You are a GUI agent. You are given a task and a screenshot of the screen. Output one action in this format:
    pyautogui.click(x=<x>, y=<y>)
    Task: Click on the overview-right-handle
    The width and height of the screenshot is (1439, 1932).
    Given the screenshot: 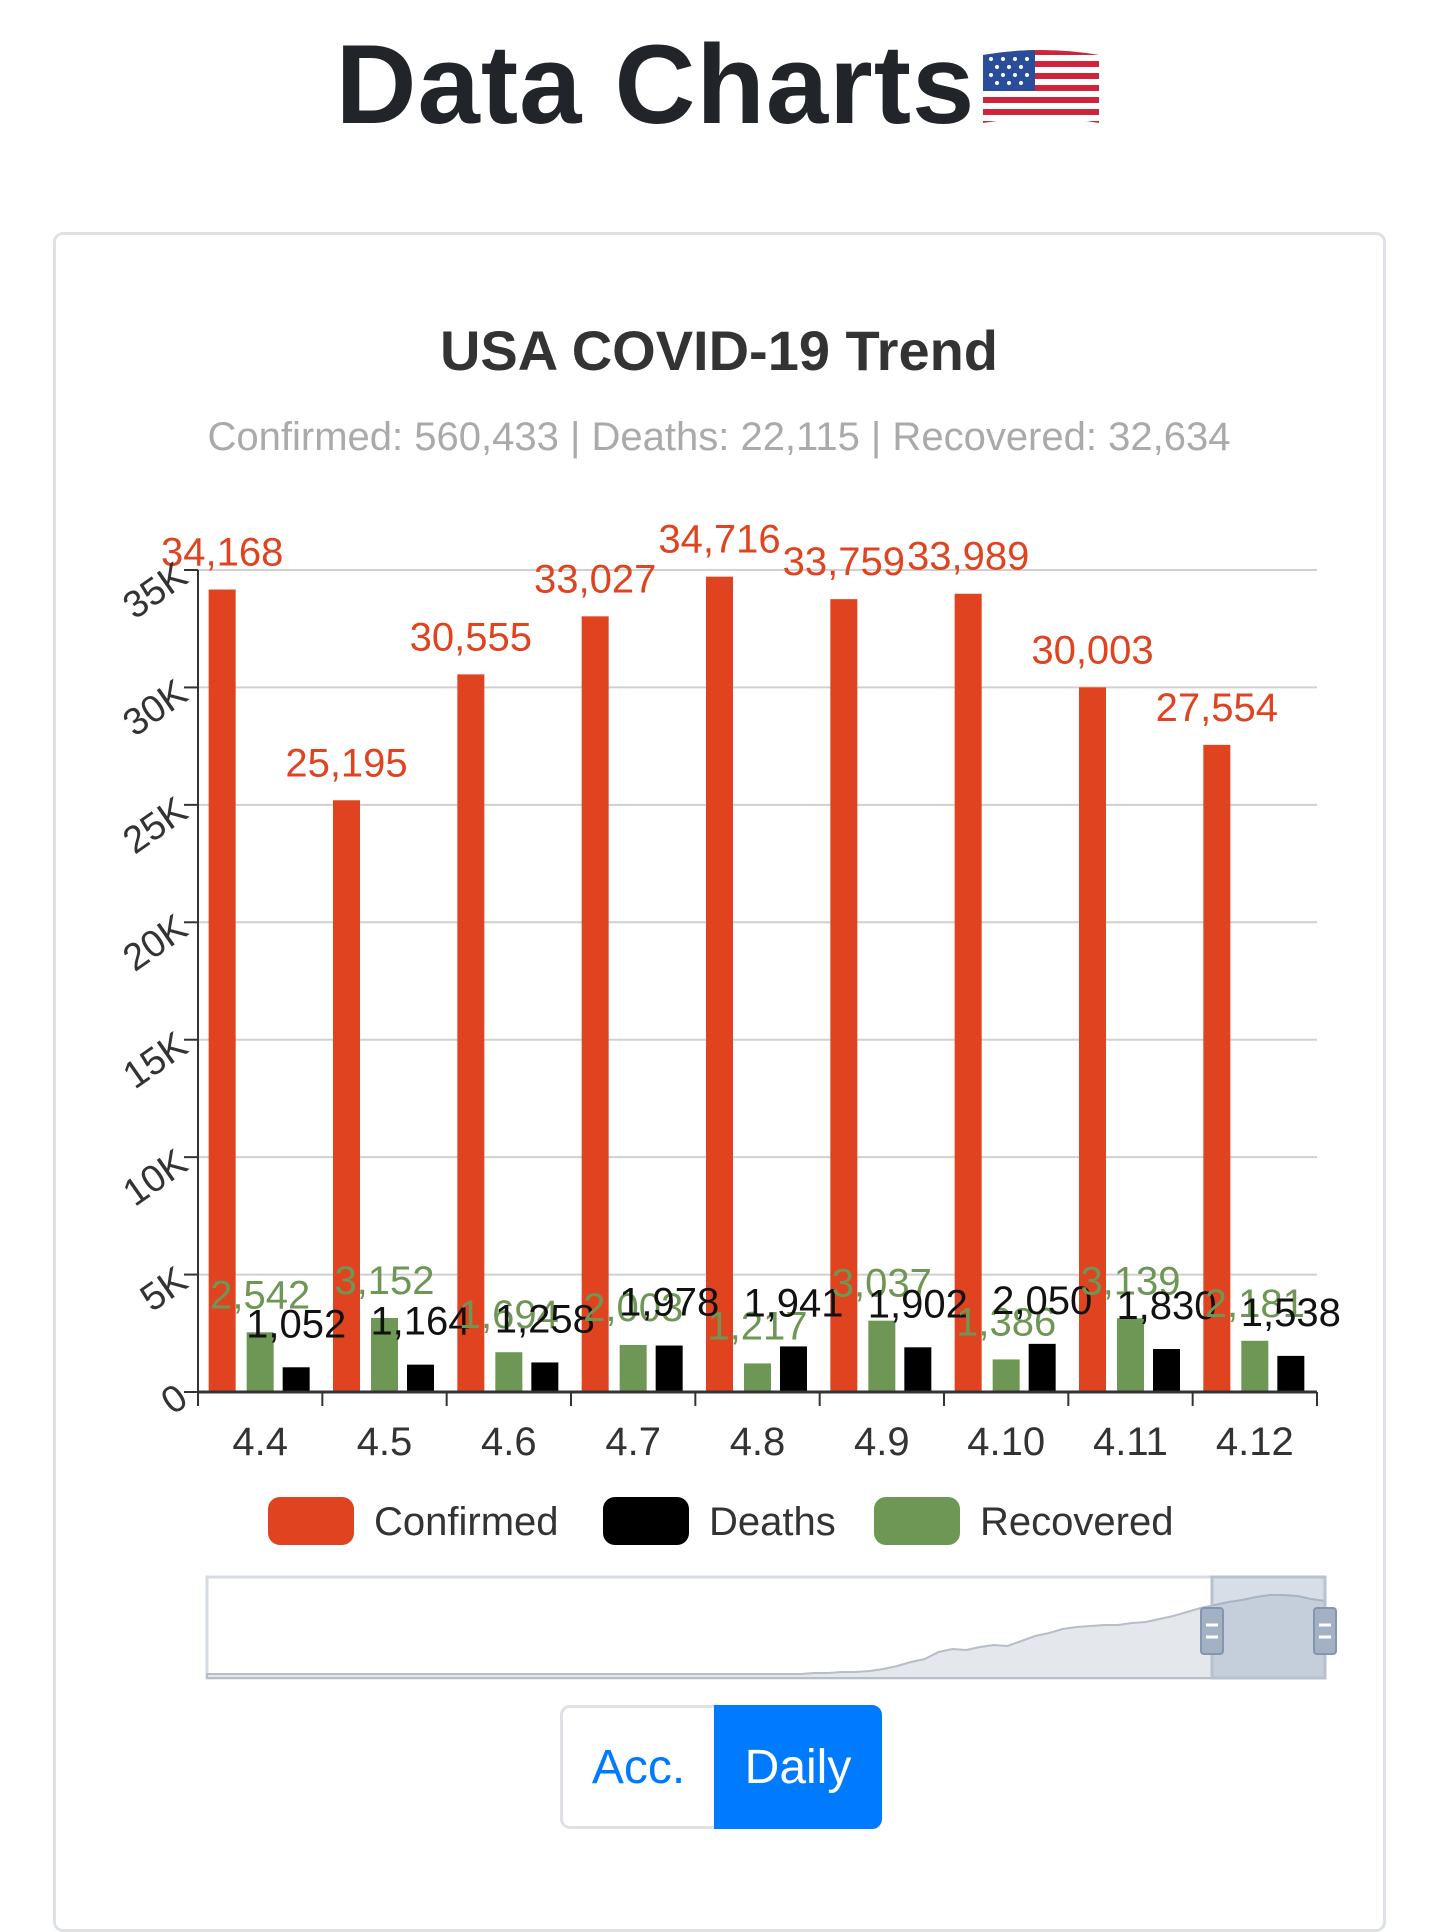 What is the action you would take?
    pyautogui.click(x=1325, y=1631)
    